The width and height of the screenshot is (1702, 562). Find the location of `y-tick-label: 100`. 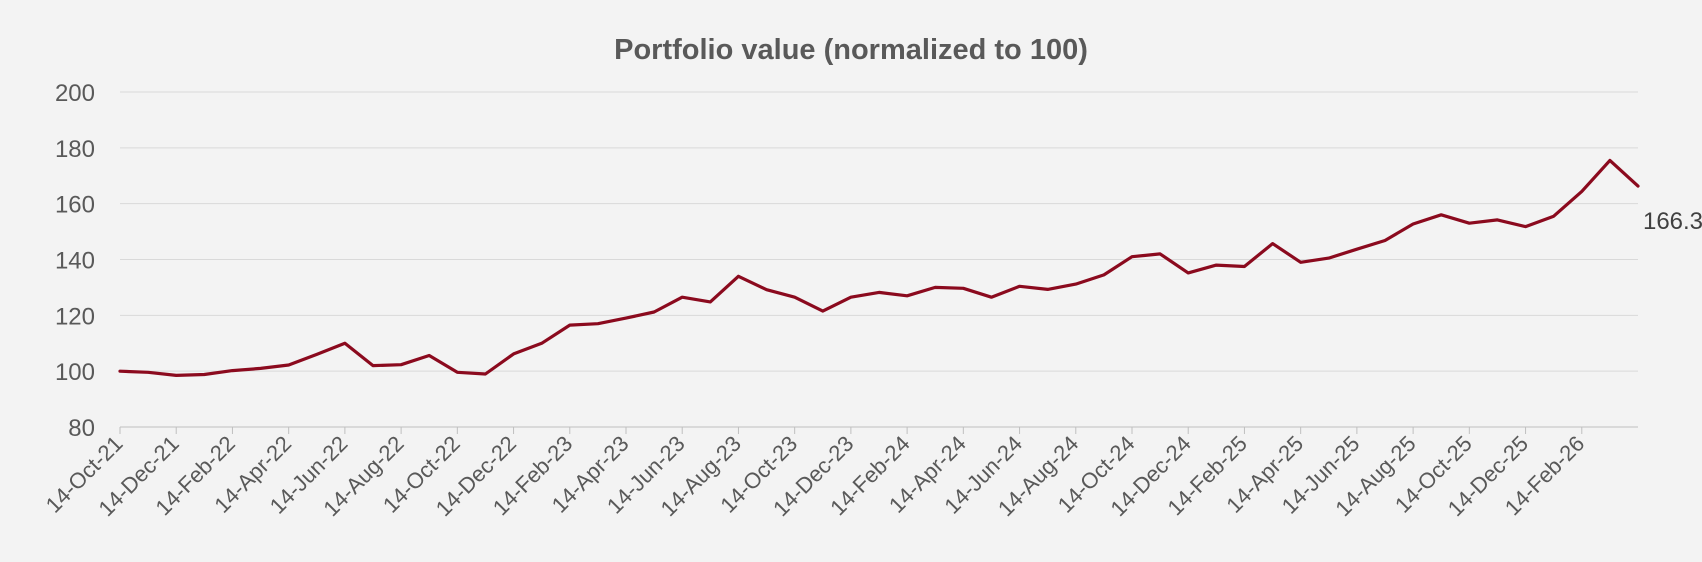

y-tick-label: 100 is located at coordinates (75, 372).